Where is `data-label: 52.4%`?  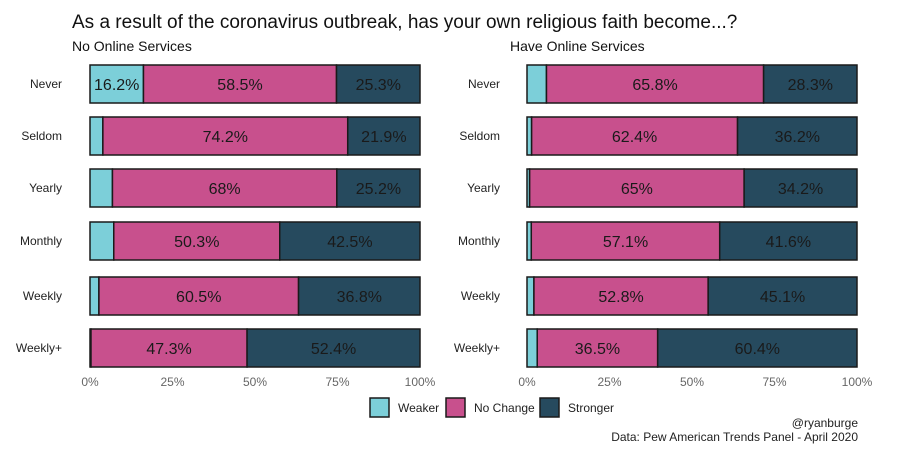 data-label: 52.4% is located at coordinates (333, 349).